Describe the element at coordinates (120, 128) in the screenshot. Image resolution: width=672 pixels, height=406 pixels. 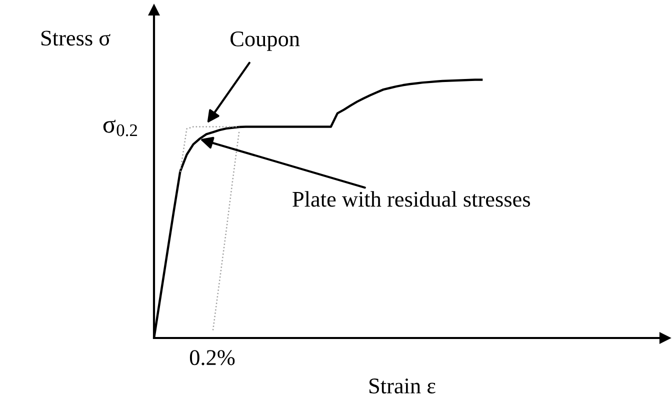
I see `text: σ$_{0.2}$` at that location.